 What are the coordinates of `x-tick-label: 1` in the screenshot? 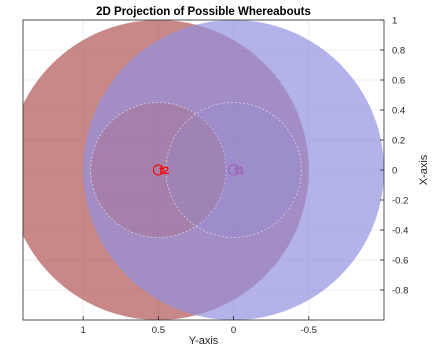 It's located at (83, 330).